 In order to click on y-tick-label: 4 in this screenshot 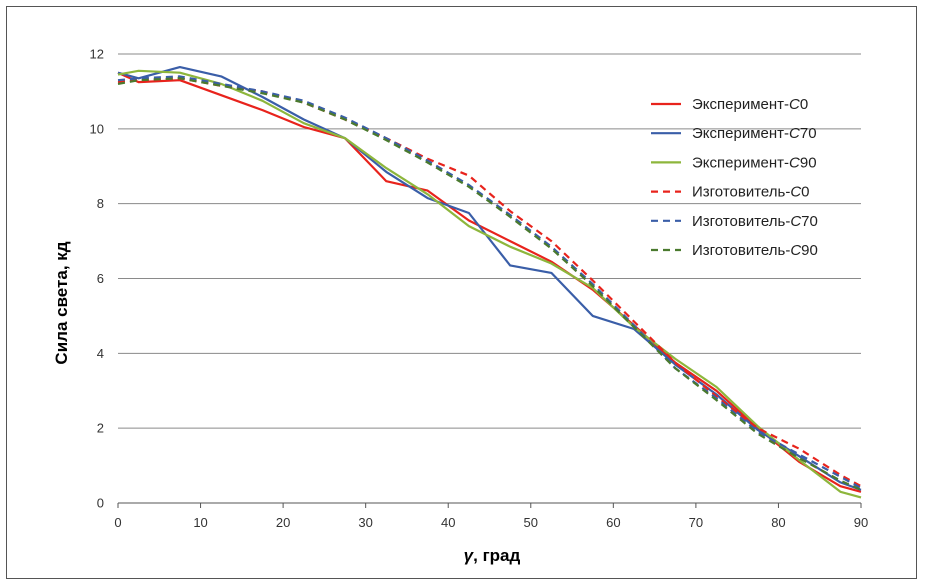, I will do `click(100, 353)`.